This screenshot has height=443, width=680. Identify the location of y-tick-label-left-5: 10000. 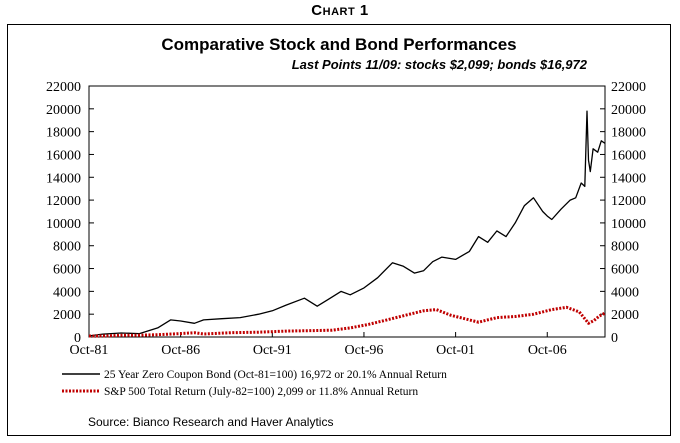
(63, 224).